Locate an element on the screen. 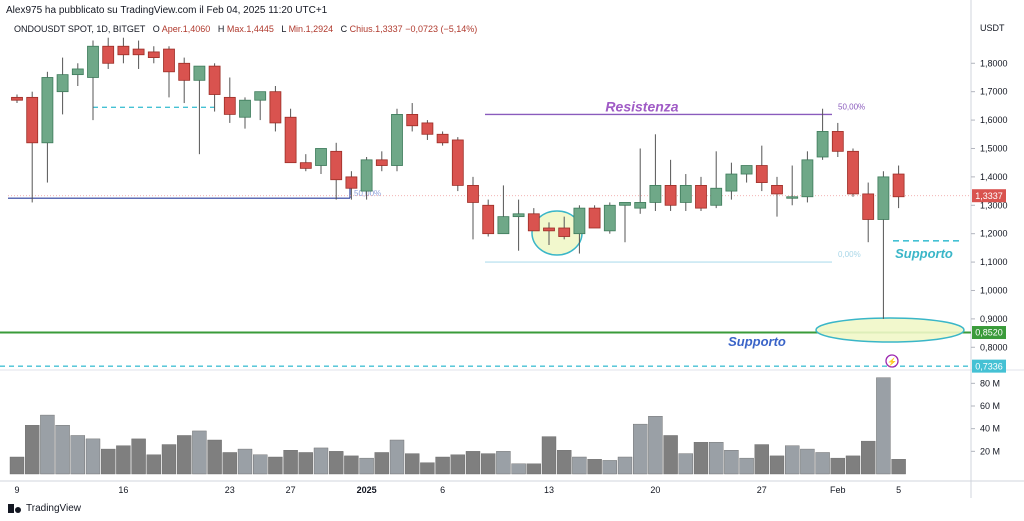 The height and width of the screenshot is (521, 1024). alert-lightning-glyph: ⚡ is located at coordinates (892, 362).